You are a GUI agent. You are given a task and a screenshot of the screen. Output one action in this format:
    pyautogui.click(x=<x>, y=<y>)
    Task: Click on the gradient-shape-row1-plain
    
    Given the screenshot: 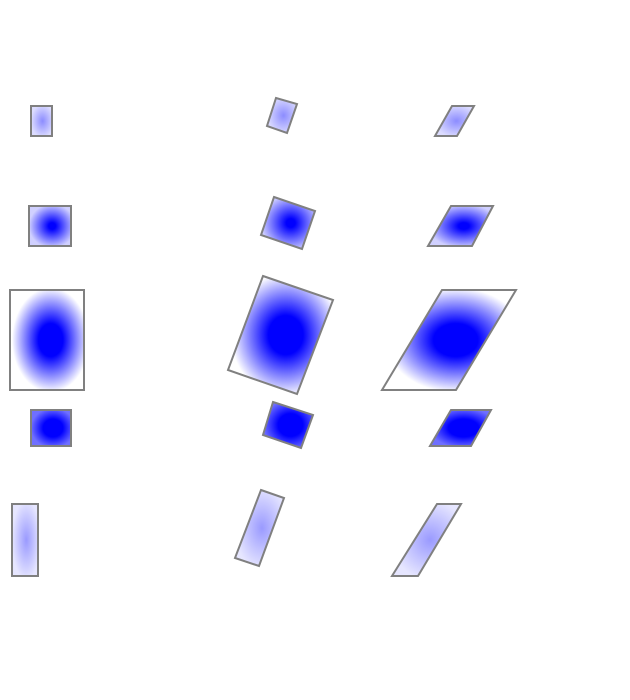 What is the action you would take?
    pyautogui.click(x=41, y=121)
    